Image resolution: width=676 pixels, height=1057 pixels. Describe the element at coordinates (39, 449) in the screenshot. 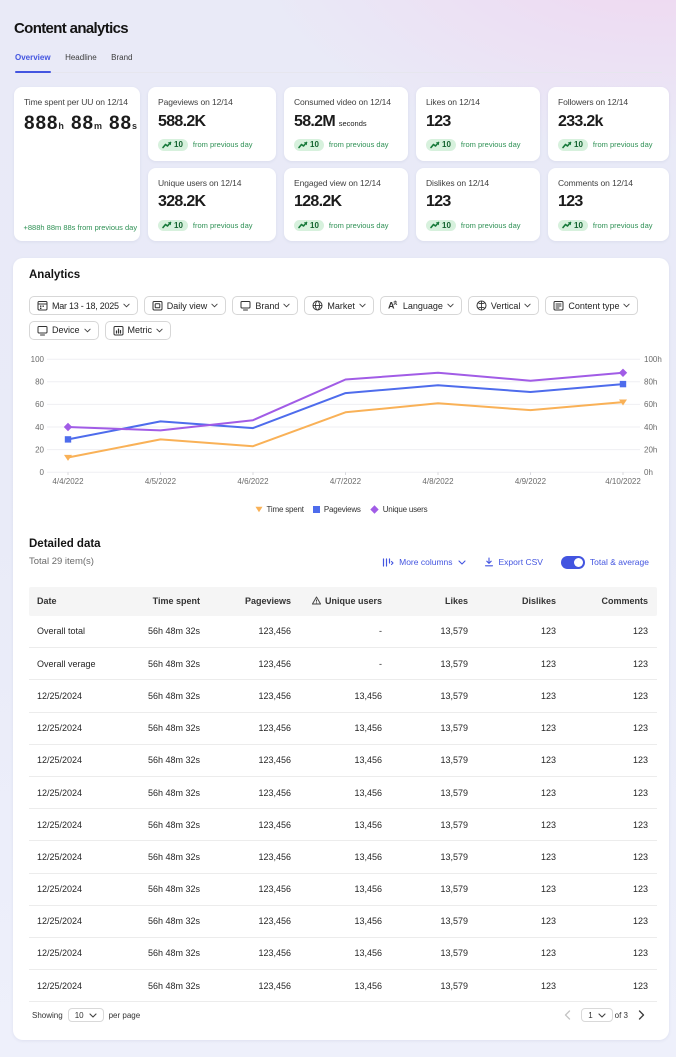

I see `svg-text: 20` at that location.